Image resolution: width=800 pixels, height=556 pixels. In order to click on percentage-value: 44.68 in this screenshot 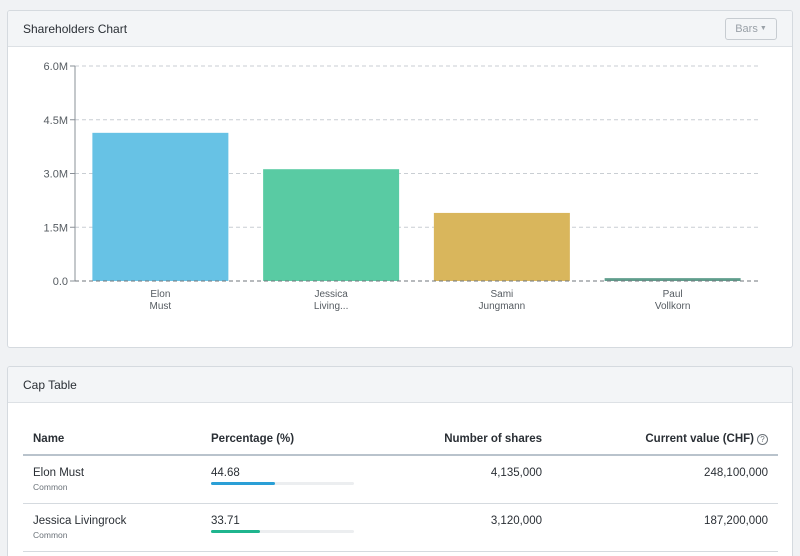, I will do `click(225, 473)`.